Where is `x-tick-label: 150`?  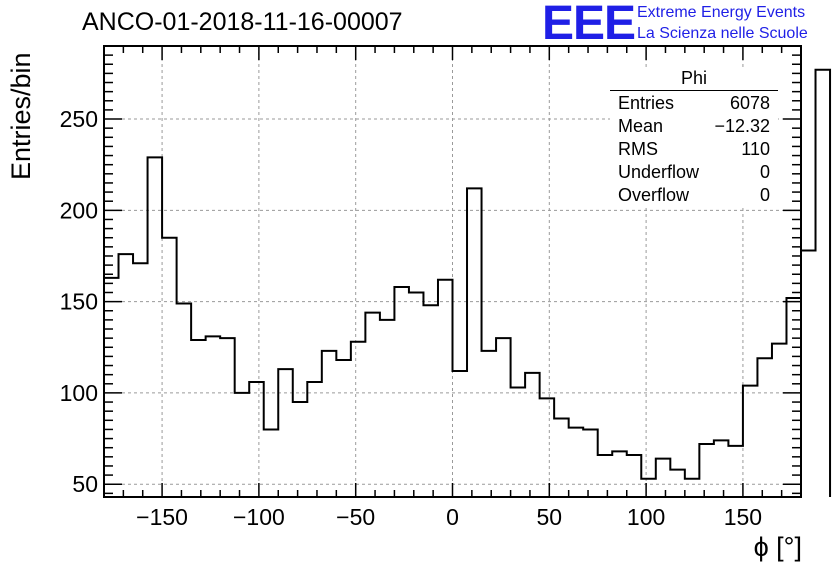 x-tick-label: 150 is located at coordinates (743, 517).